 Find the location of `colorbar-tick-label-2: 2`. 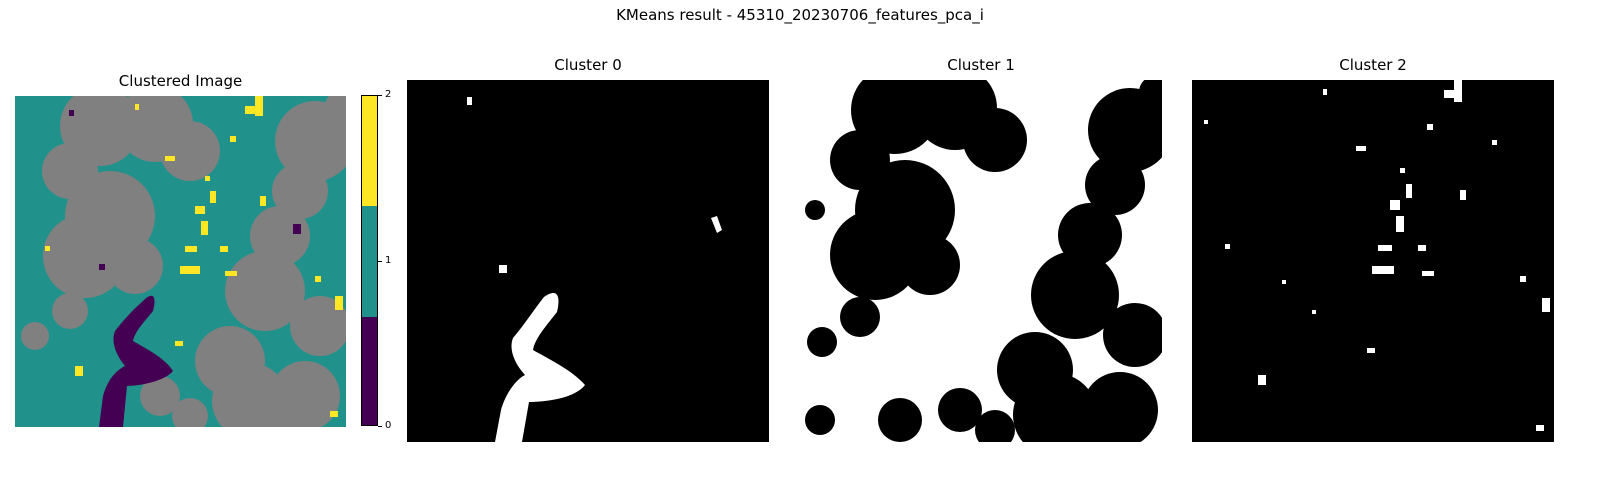

colorbar-tick-label-2: 2 is located at coordinates (388, 94).